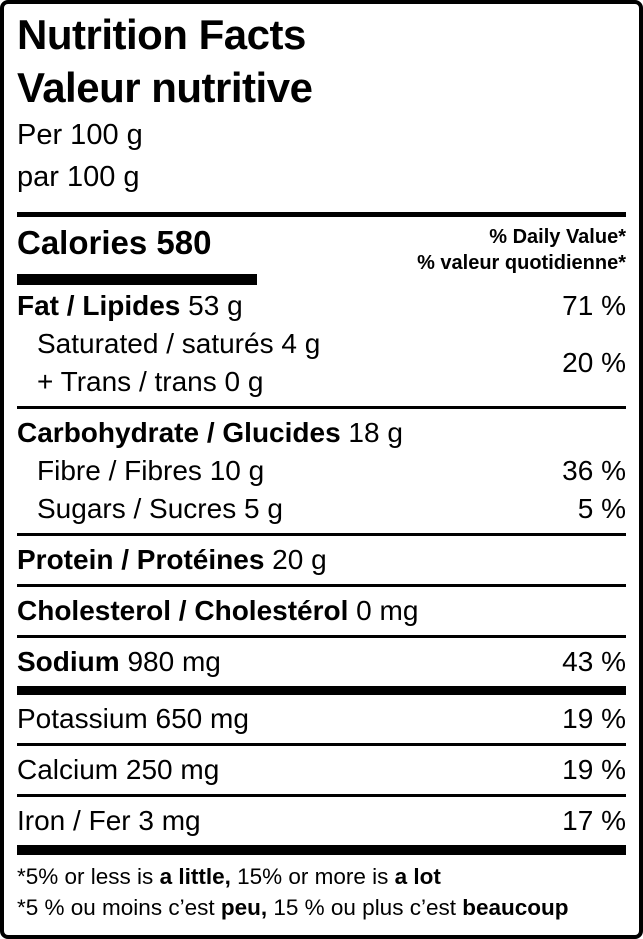 The height and width of the screenshot is (939, 643). What do you see at coordinates (321, 509) in the screenshot?
I see `row-sugars: Sugars / Sucres 5 g 5 %` at bounding box center [321, 509].